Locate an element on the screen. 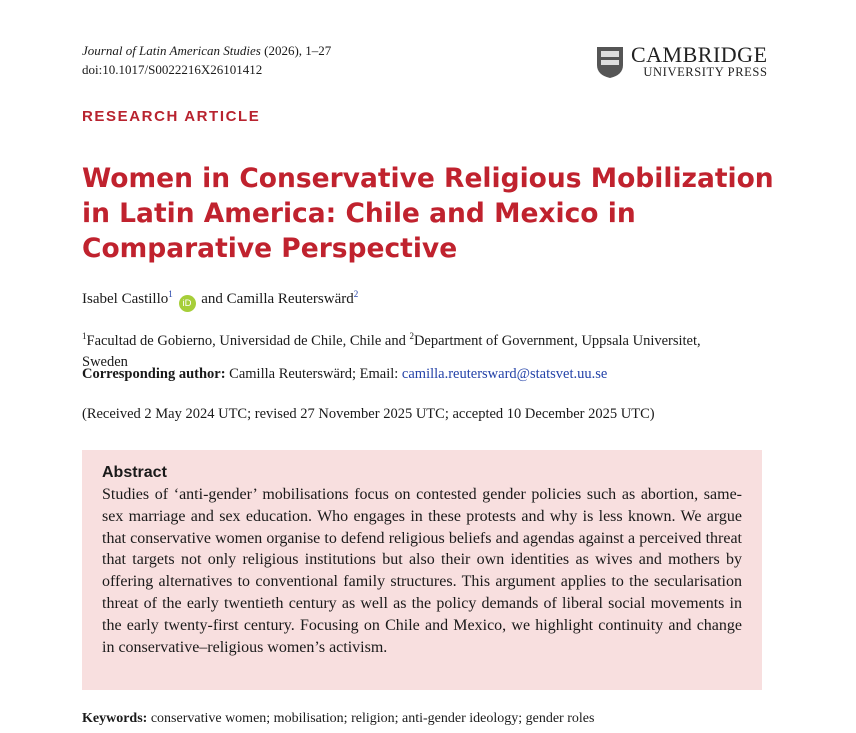 The width and height of the screenshot is (856, 733). logo-line: UNIVERSITY PRESS is located at coordinates (705, 72).